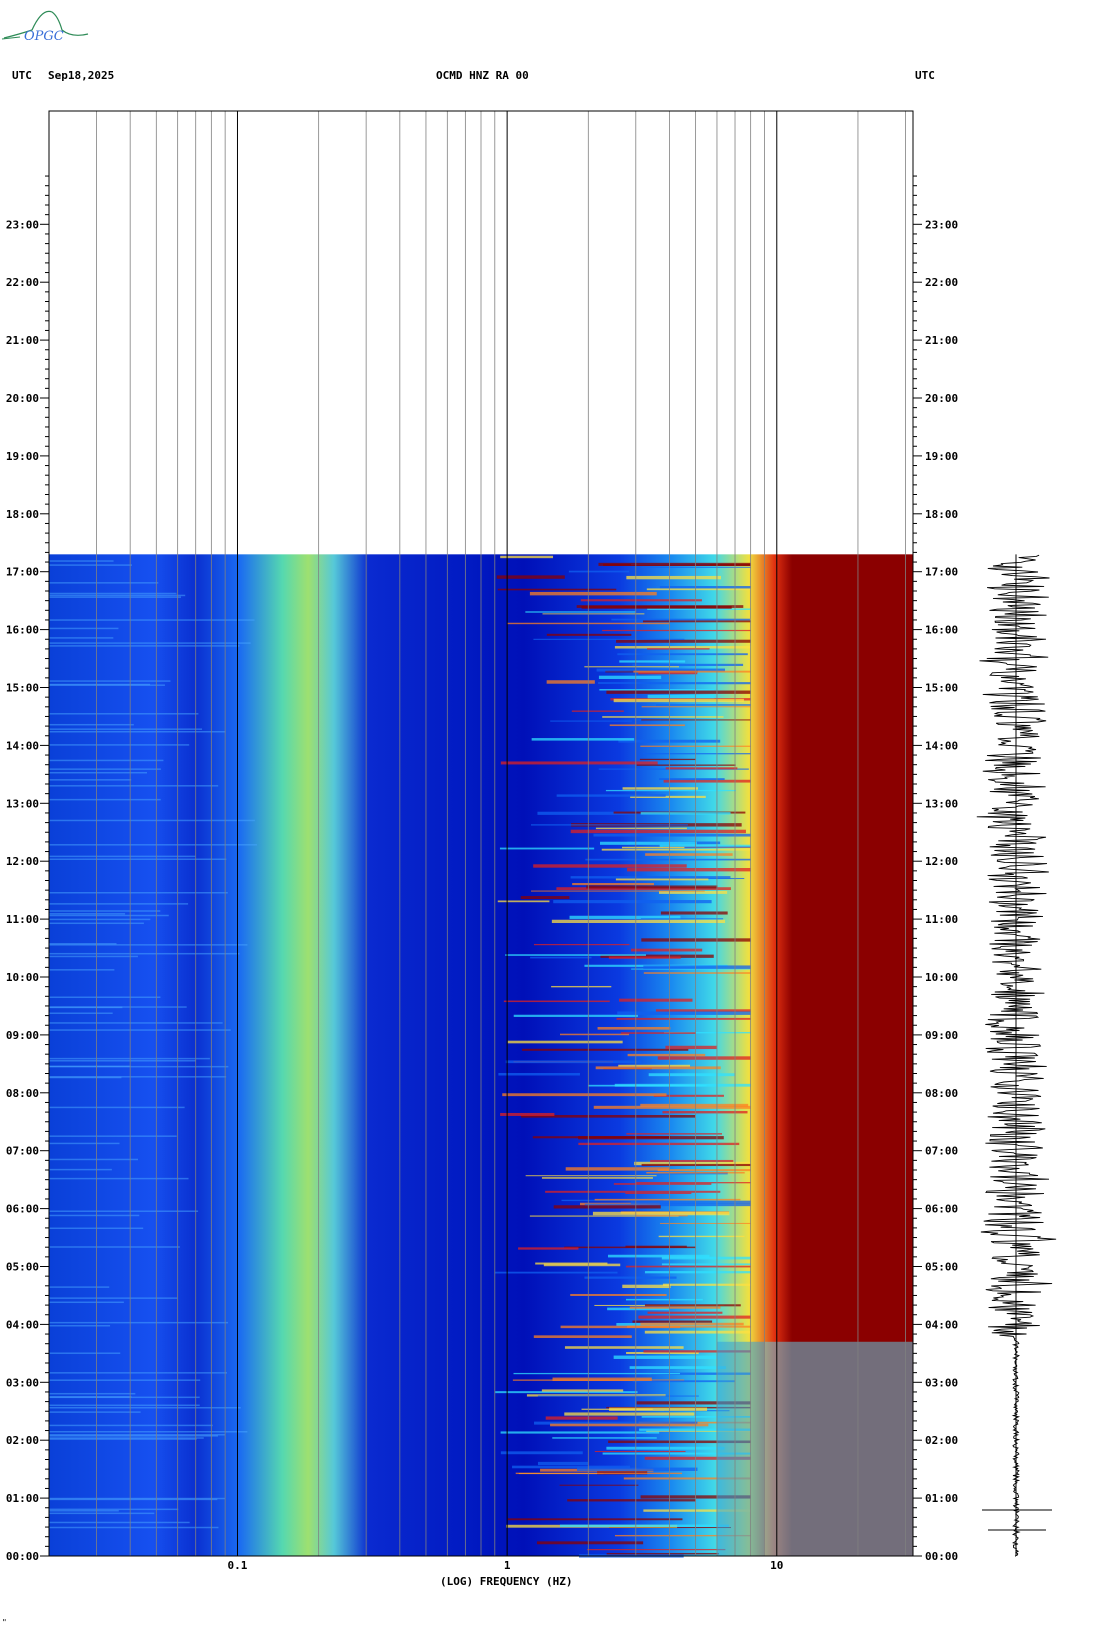 The height and width of the screenshot is (1634, 1102). What do you see at coordinates (941, 919) in the screenshot?
I see `y-tick-label: 11:00` at bounding box center [941, 919].